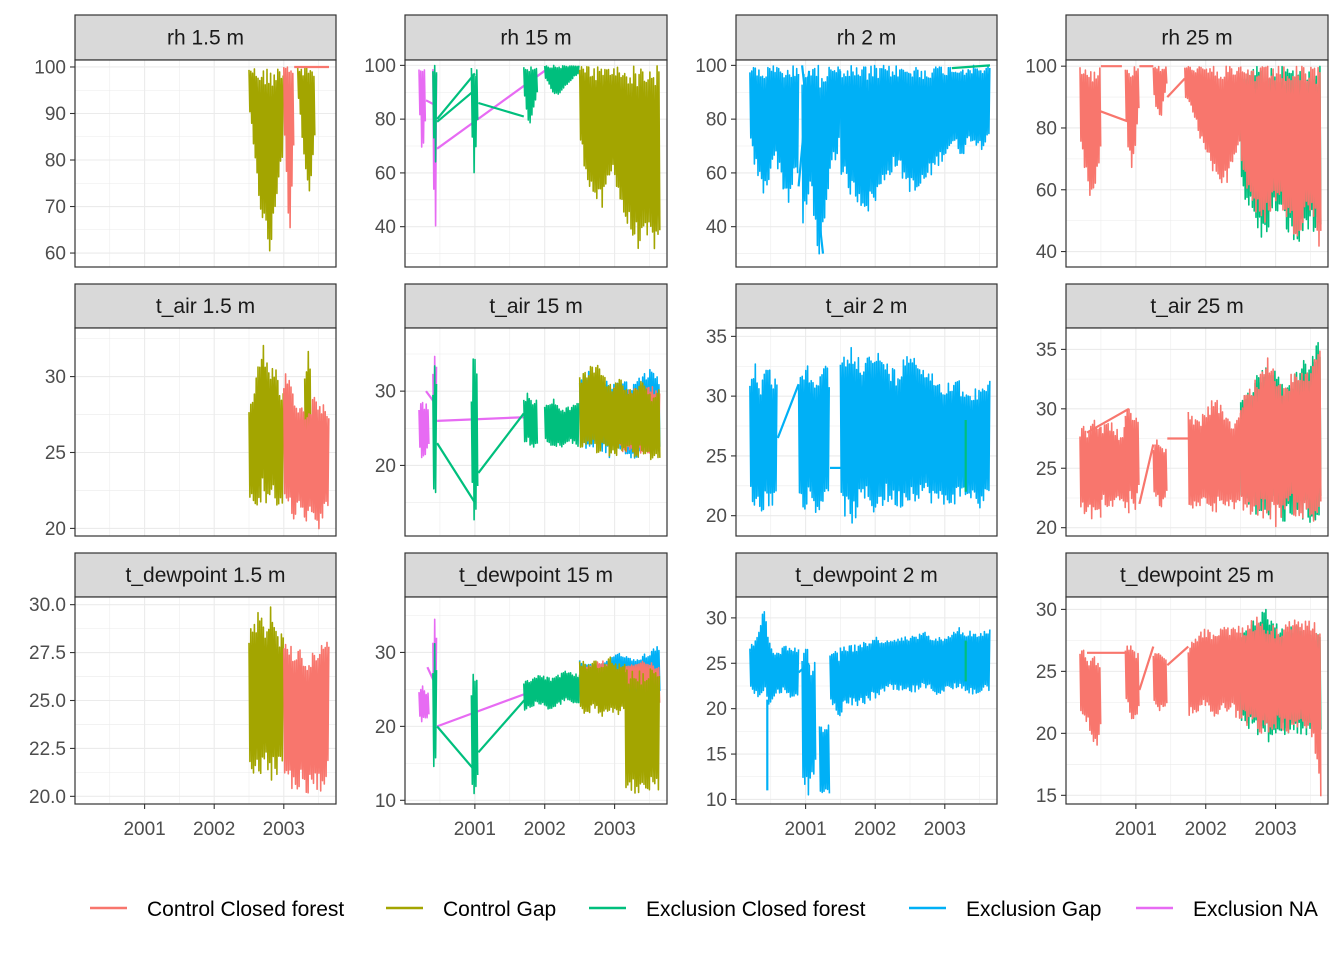 The image size is (1344, 960). I want to click on series-exclusion-gap, so click(870, 159).